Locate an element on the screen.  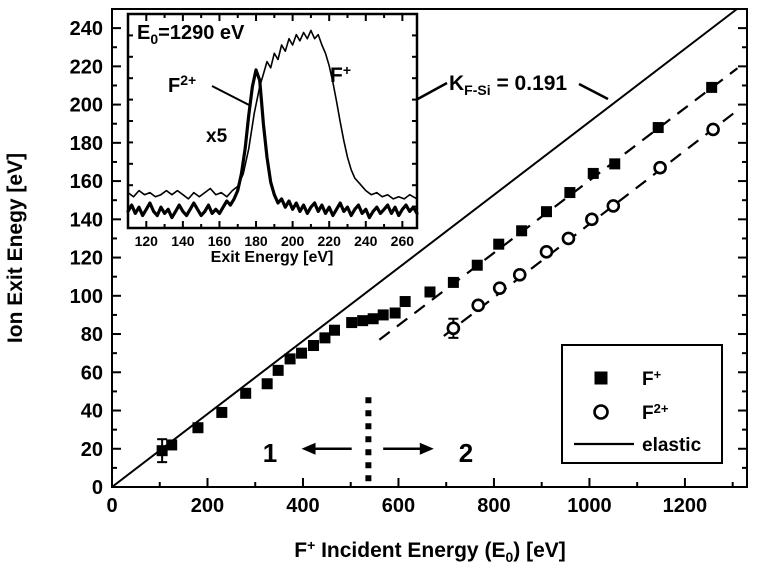
inset-x-tick-label: 240 is located at coordinates (366, 241).